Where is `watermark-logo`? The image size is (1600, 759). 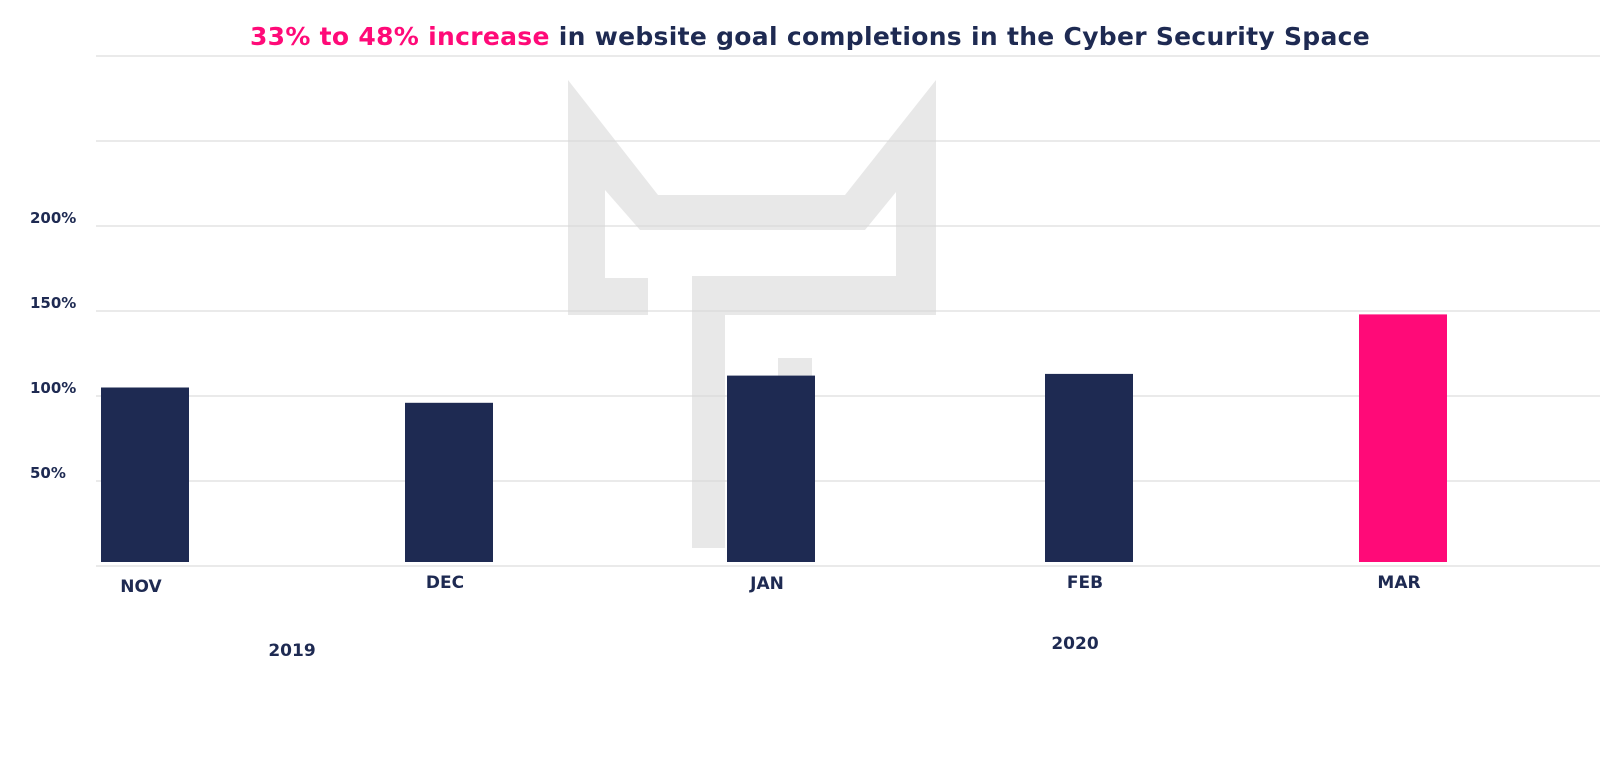
watermark-logo is located at coordinates (752, 314).